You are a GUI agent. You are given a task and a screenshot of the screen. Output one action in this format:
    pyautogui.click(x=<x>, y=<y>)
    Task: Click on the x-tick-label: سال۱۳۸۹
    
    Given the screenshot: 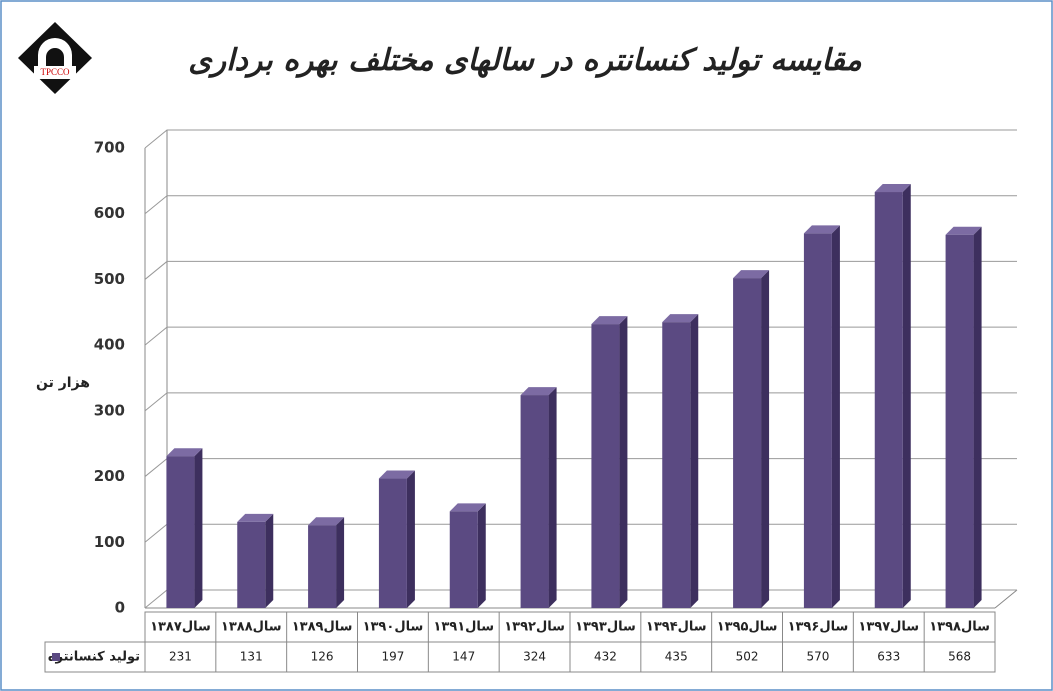 What is the action you would take?
    pyautogui.click(x=322, y=627)
    